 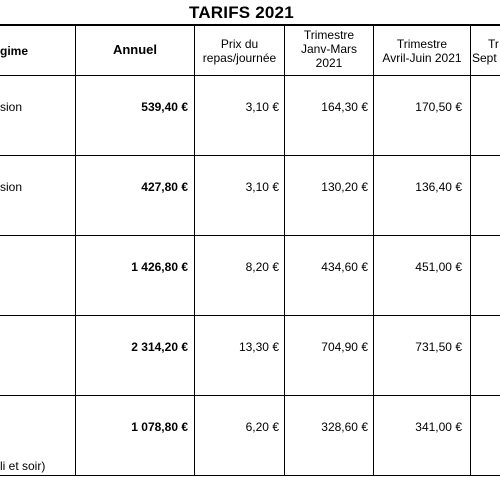 What do you see at coordinates (329, 35) in the screenshot?
I see `header-t1-line1: Trimestre` at bounding box center [329, 35].